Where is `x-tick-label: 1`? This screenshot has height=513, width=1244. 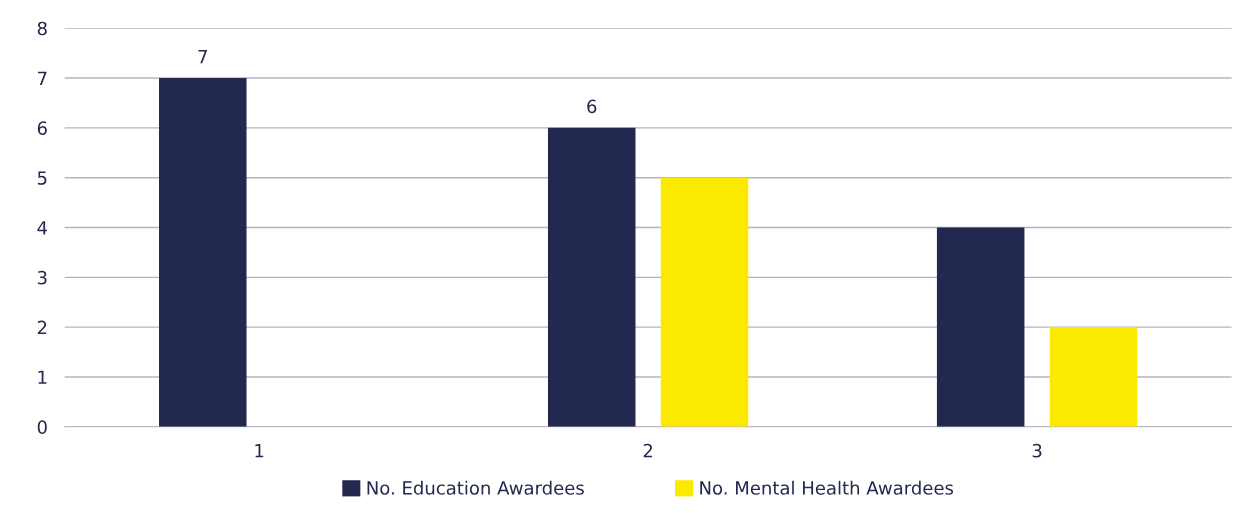 x-tick-label: 1 is located at coordinates (259, 451).